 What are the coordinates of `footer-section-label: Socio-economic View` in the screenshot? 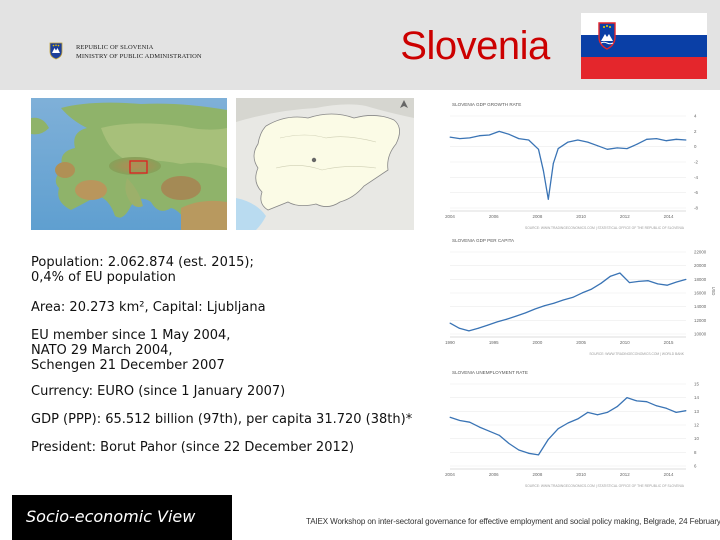 It's located at (122, 517).